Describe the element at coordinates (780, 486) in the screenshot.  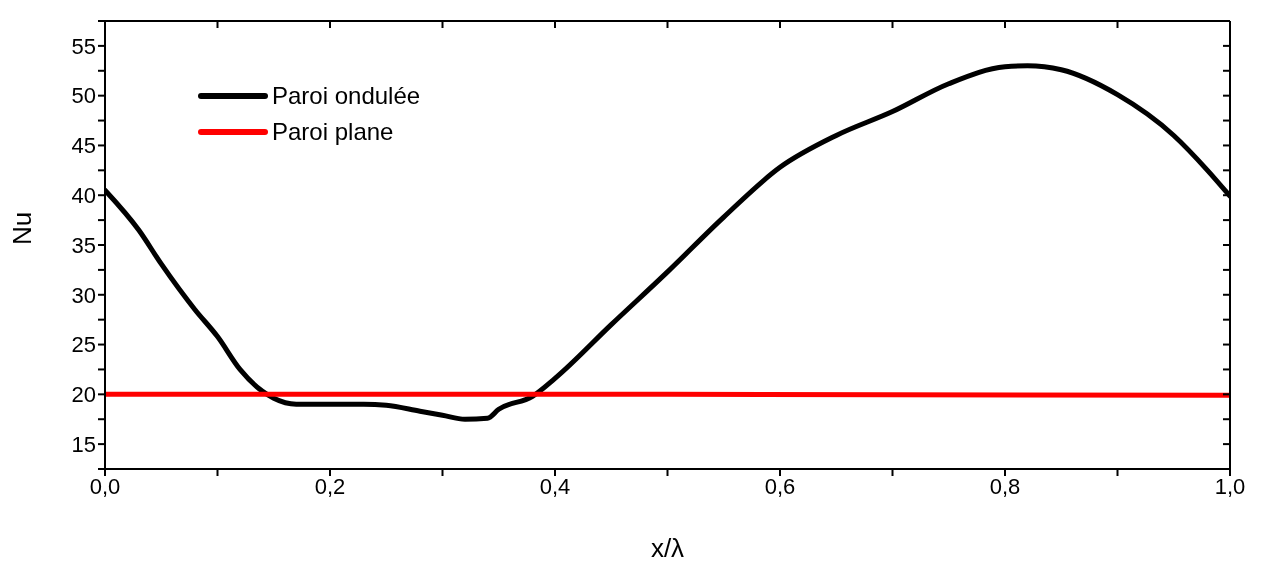
I see `x-tick-label: 0,6` at that location.